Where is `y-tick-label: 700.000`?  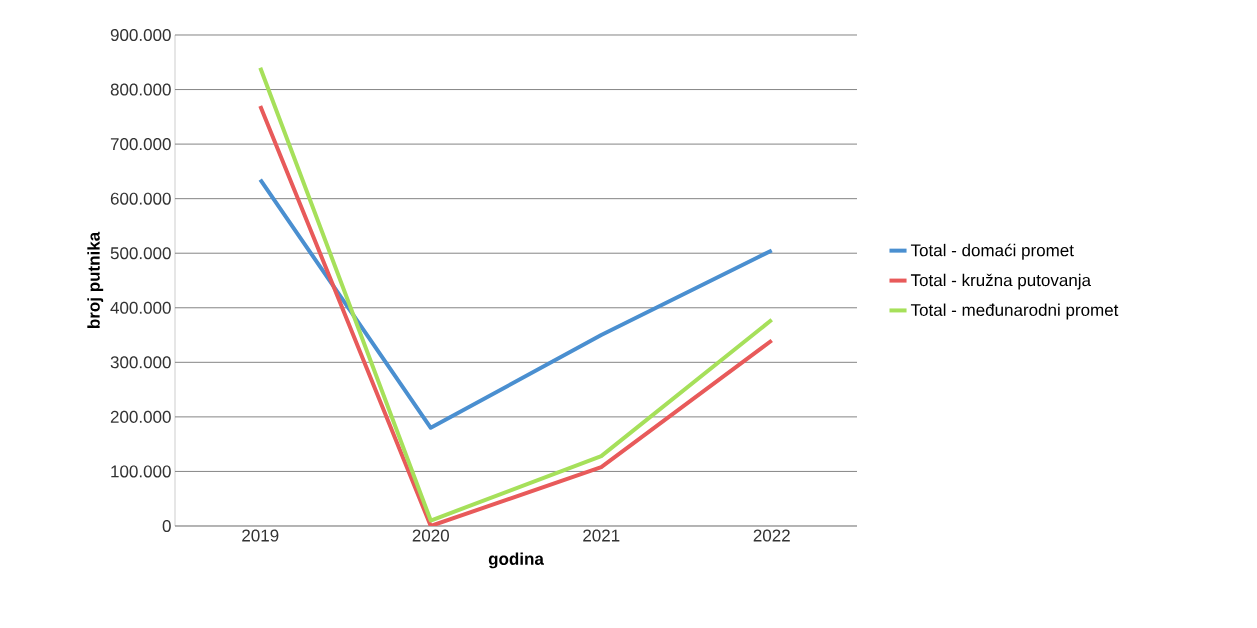
y-tick-label: 700.000 is located at coordinates (140, 144).